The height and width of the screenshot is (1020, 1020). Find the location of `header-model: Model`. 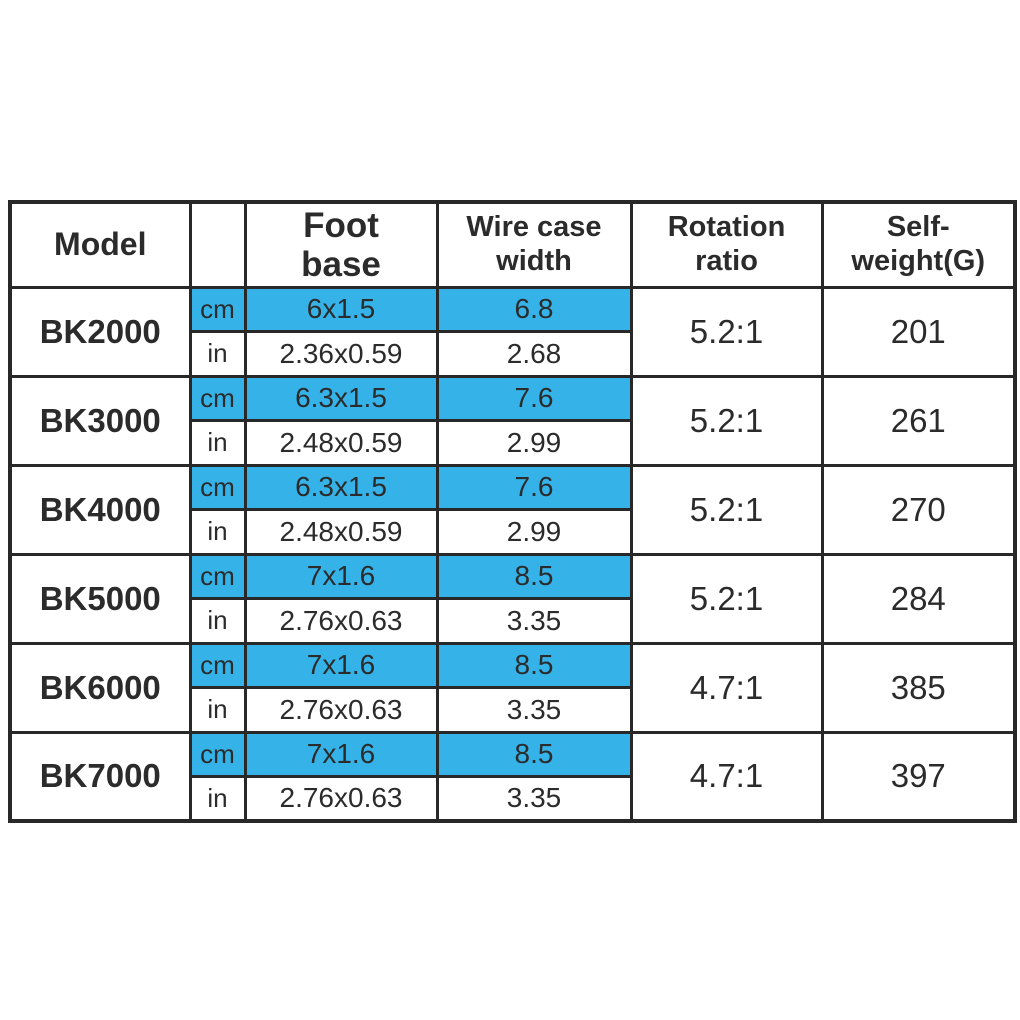

header-model: Model is located at coordinates (100, 244).